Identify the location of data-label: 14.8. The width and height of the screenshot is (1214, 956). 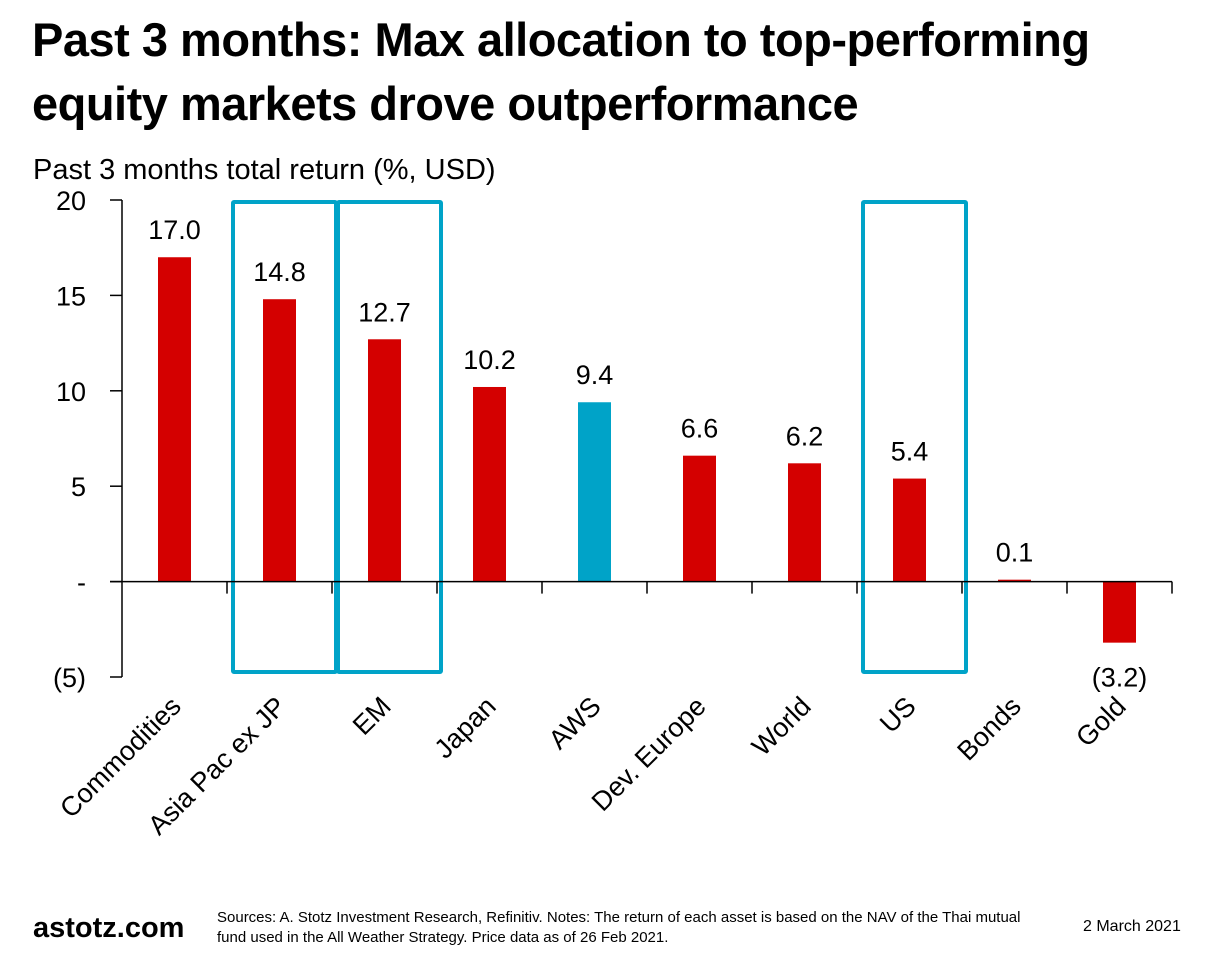
(279, 272).